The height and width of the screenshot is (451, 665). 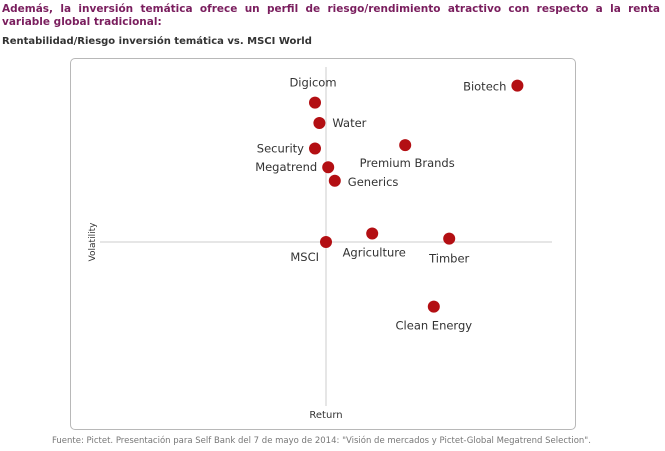 I want to click on point-clean-energy: Clean Energy, so click(x=434, y=316).